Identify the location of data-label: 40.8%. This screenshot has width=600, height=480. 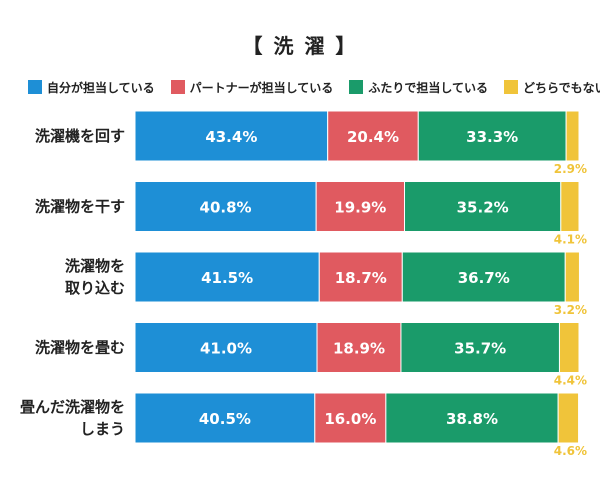
(226, 208).